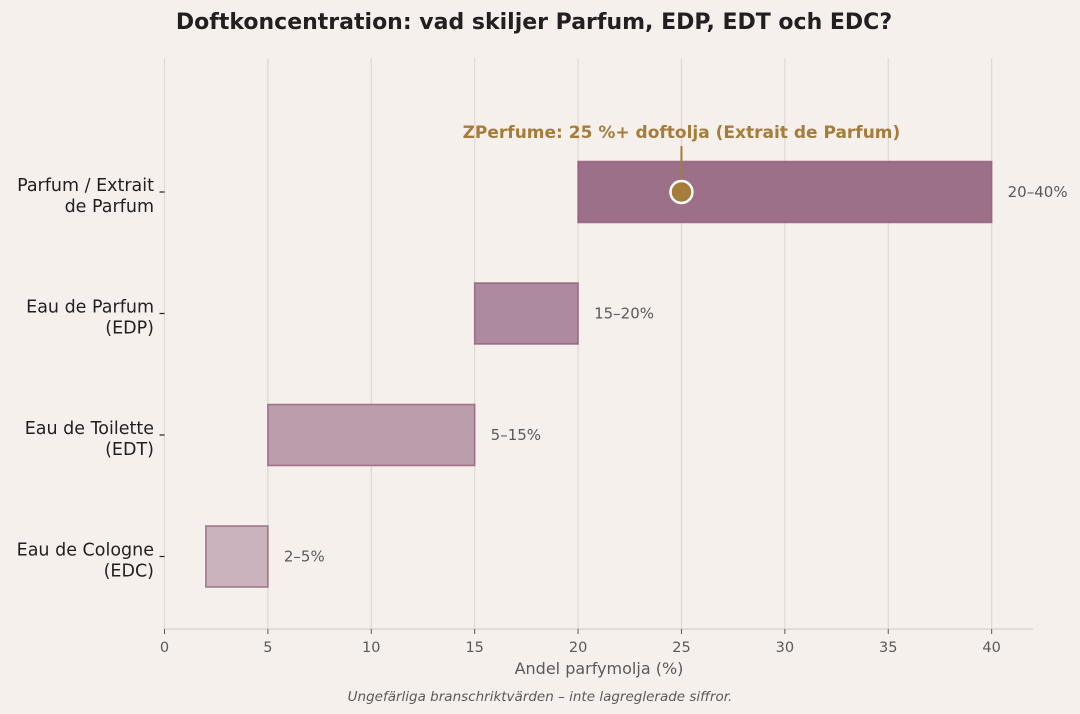 This screenshot has width=1080, height=714. I want to click on x-tick-label-8: 40, so click(991, 648).